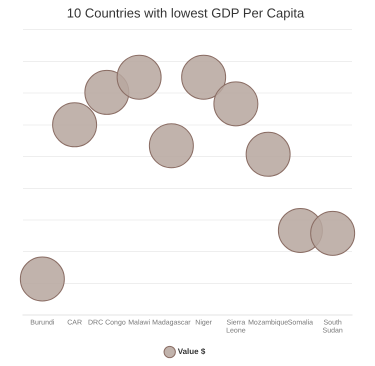  Describe the element at coordinates (192, 351) in the screenshot. I see `legend-label: Value $` at that location.